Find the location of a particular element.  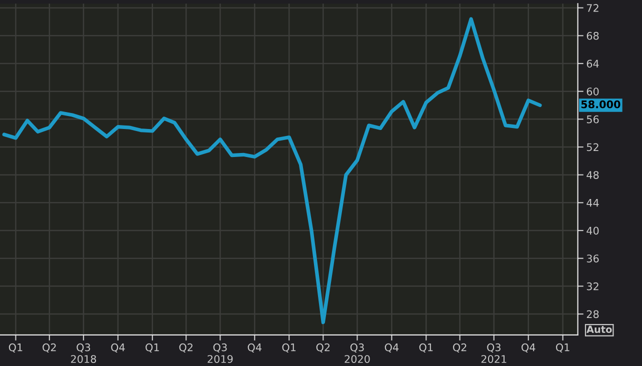

y-tick-label: 36 is located at coordinates (592, 258).